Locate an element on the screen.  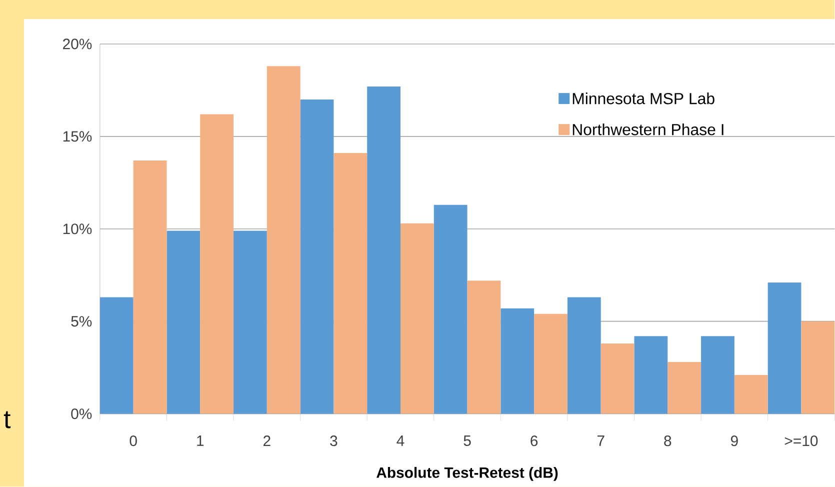
legend-label: Minnesota MSP Lab is located at coordinates (643, 98).